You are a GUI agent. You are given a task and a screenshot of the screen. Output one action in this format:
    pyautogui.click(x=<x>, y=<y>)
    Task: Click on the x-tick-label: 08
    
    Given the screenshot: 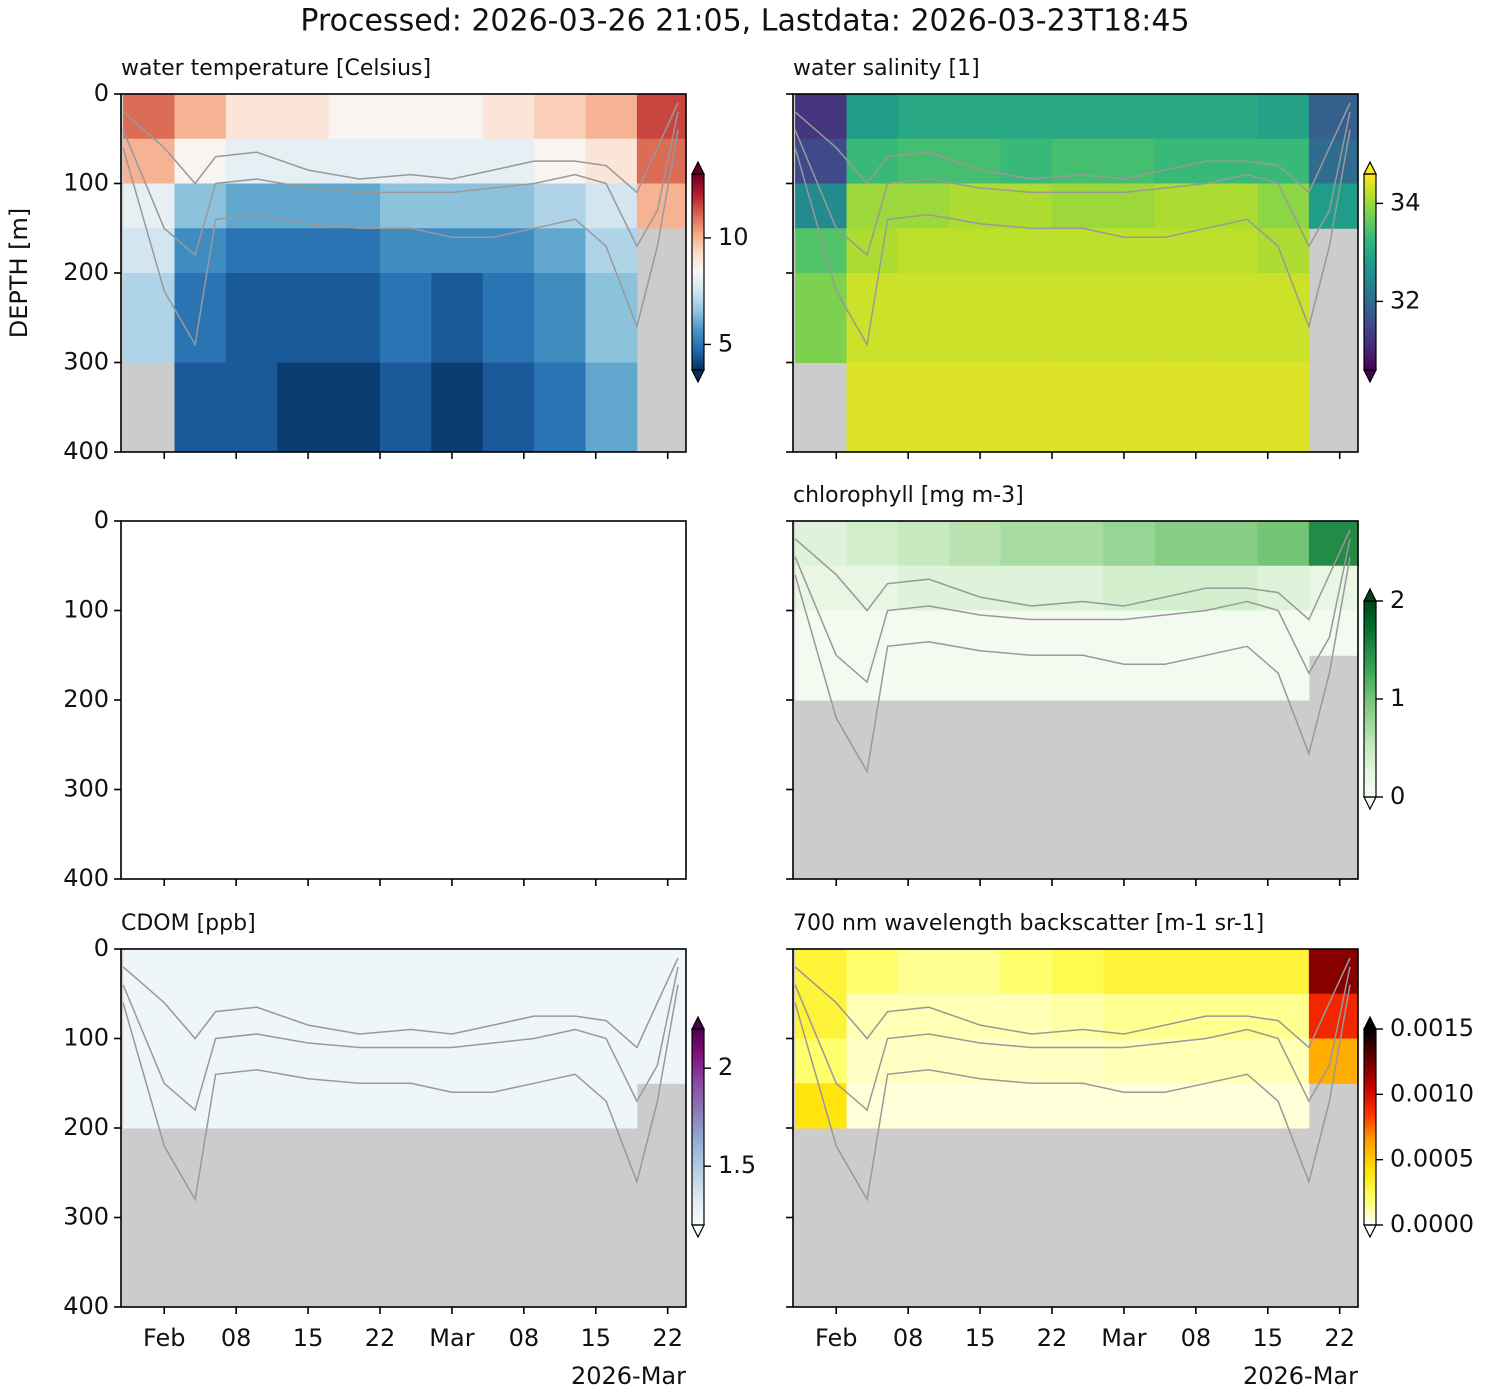 What is the action you would take?
    pyautogui.click(x=908, y=1338)
    